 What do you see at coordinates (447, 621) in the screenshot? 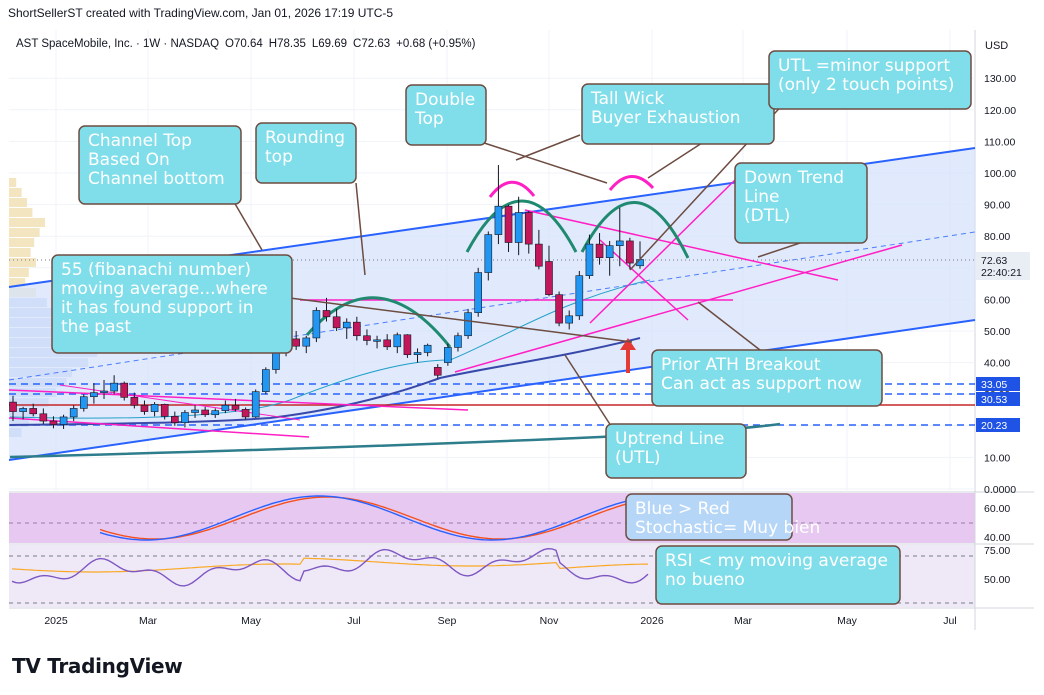
I see `time-tick: Sep` at bounding box center [447, 621].